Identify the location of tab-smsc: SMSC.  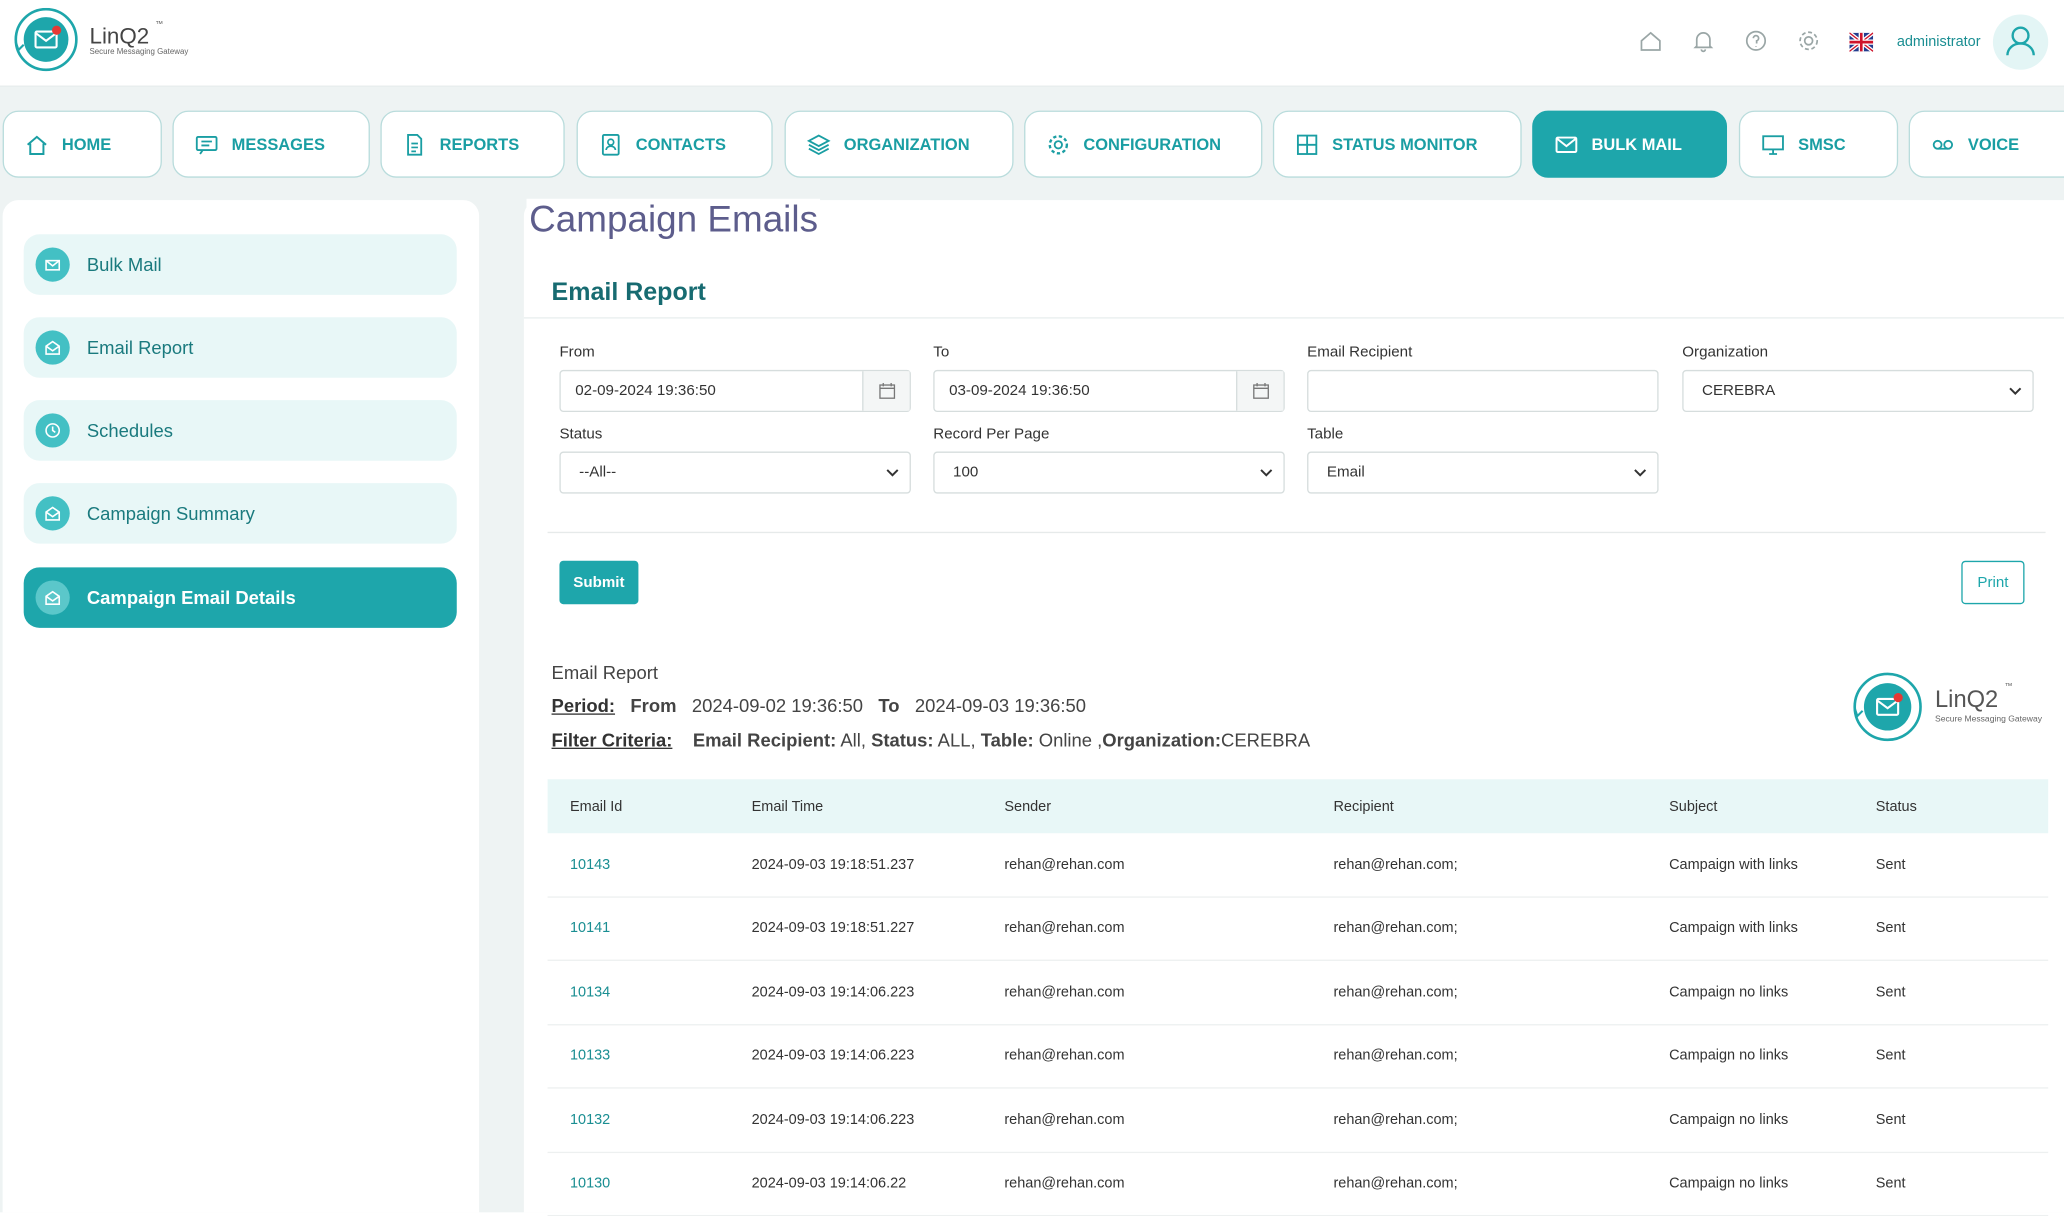
(1818, 144).